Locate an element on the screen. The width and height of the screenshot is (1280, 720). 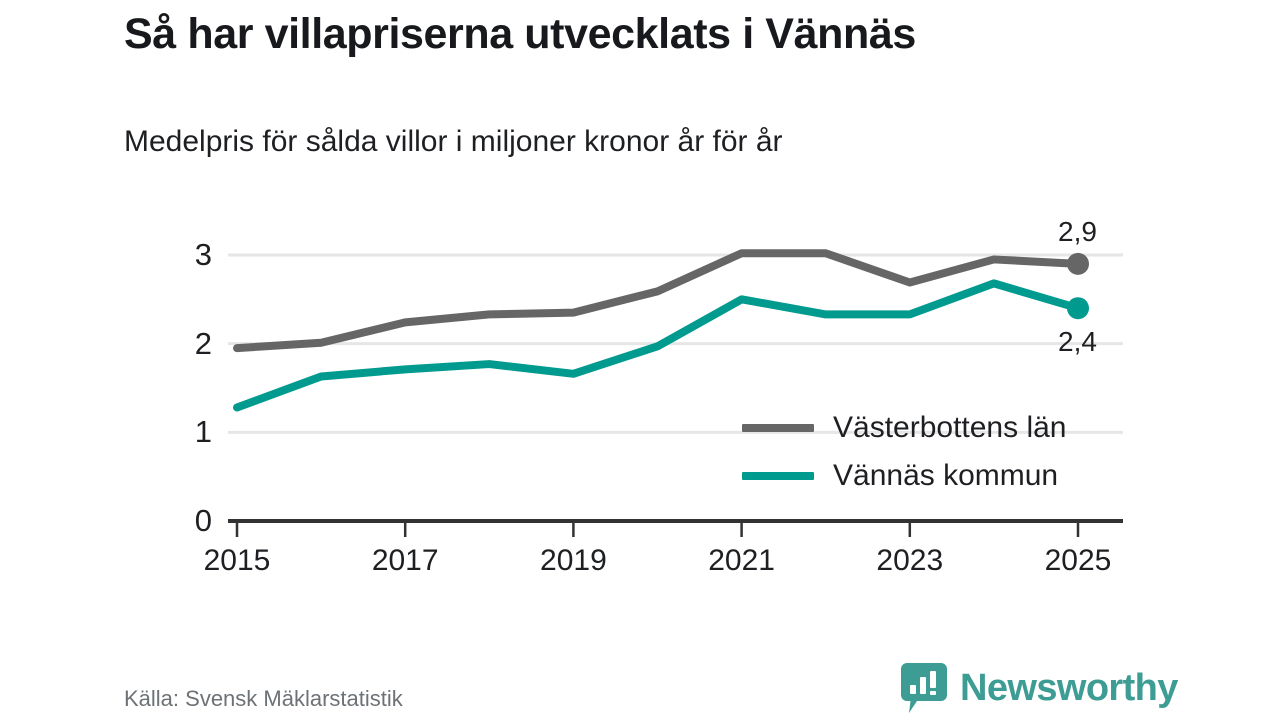
legend-item-vannas-kommun: Vännäs kommun is located at coordinates (904, 476).